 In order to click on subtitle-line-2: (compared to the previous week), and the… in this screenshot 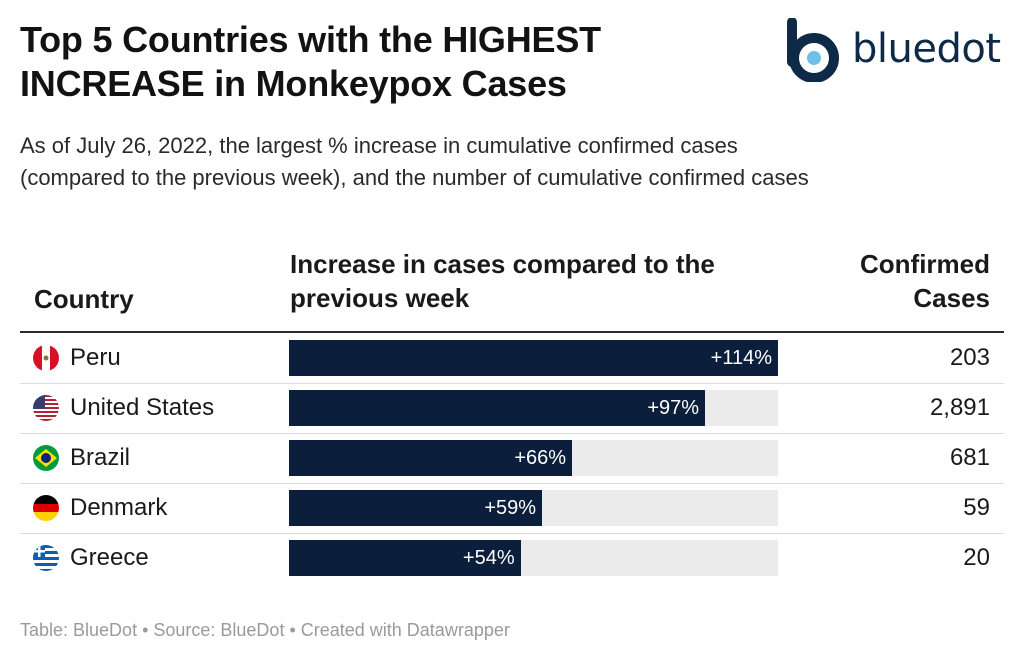, I will do `click(414, 177)`.